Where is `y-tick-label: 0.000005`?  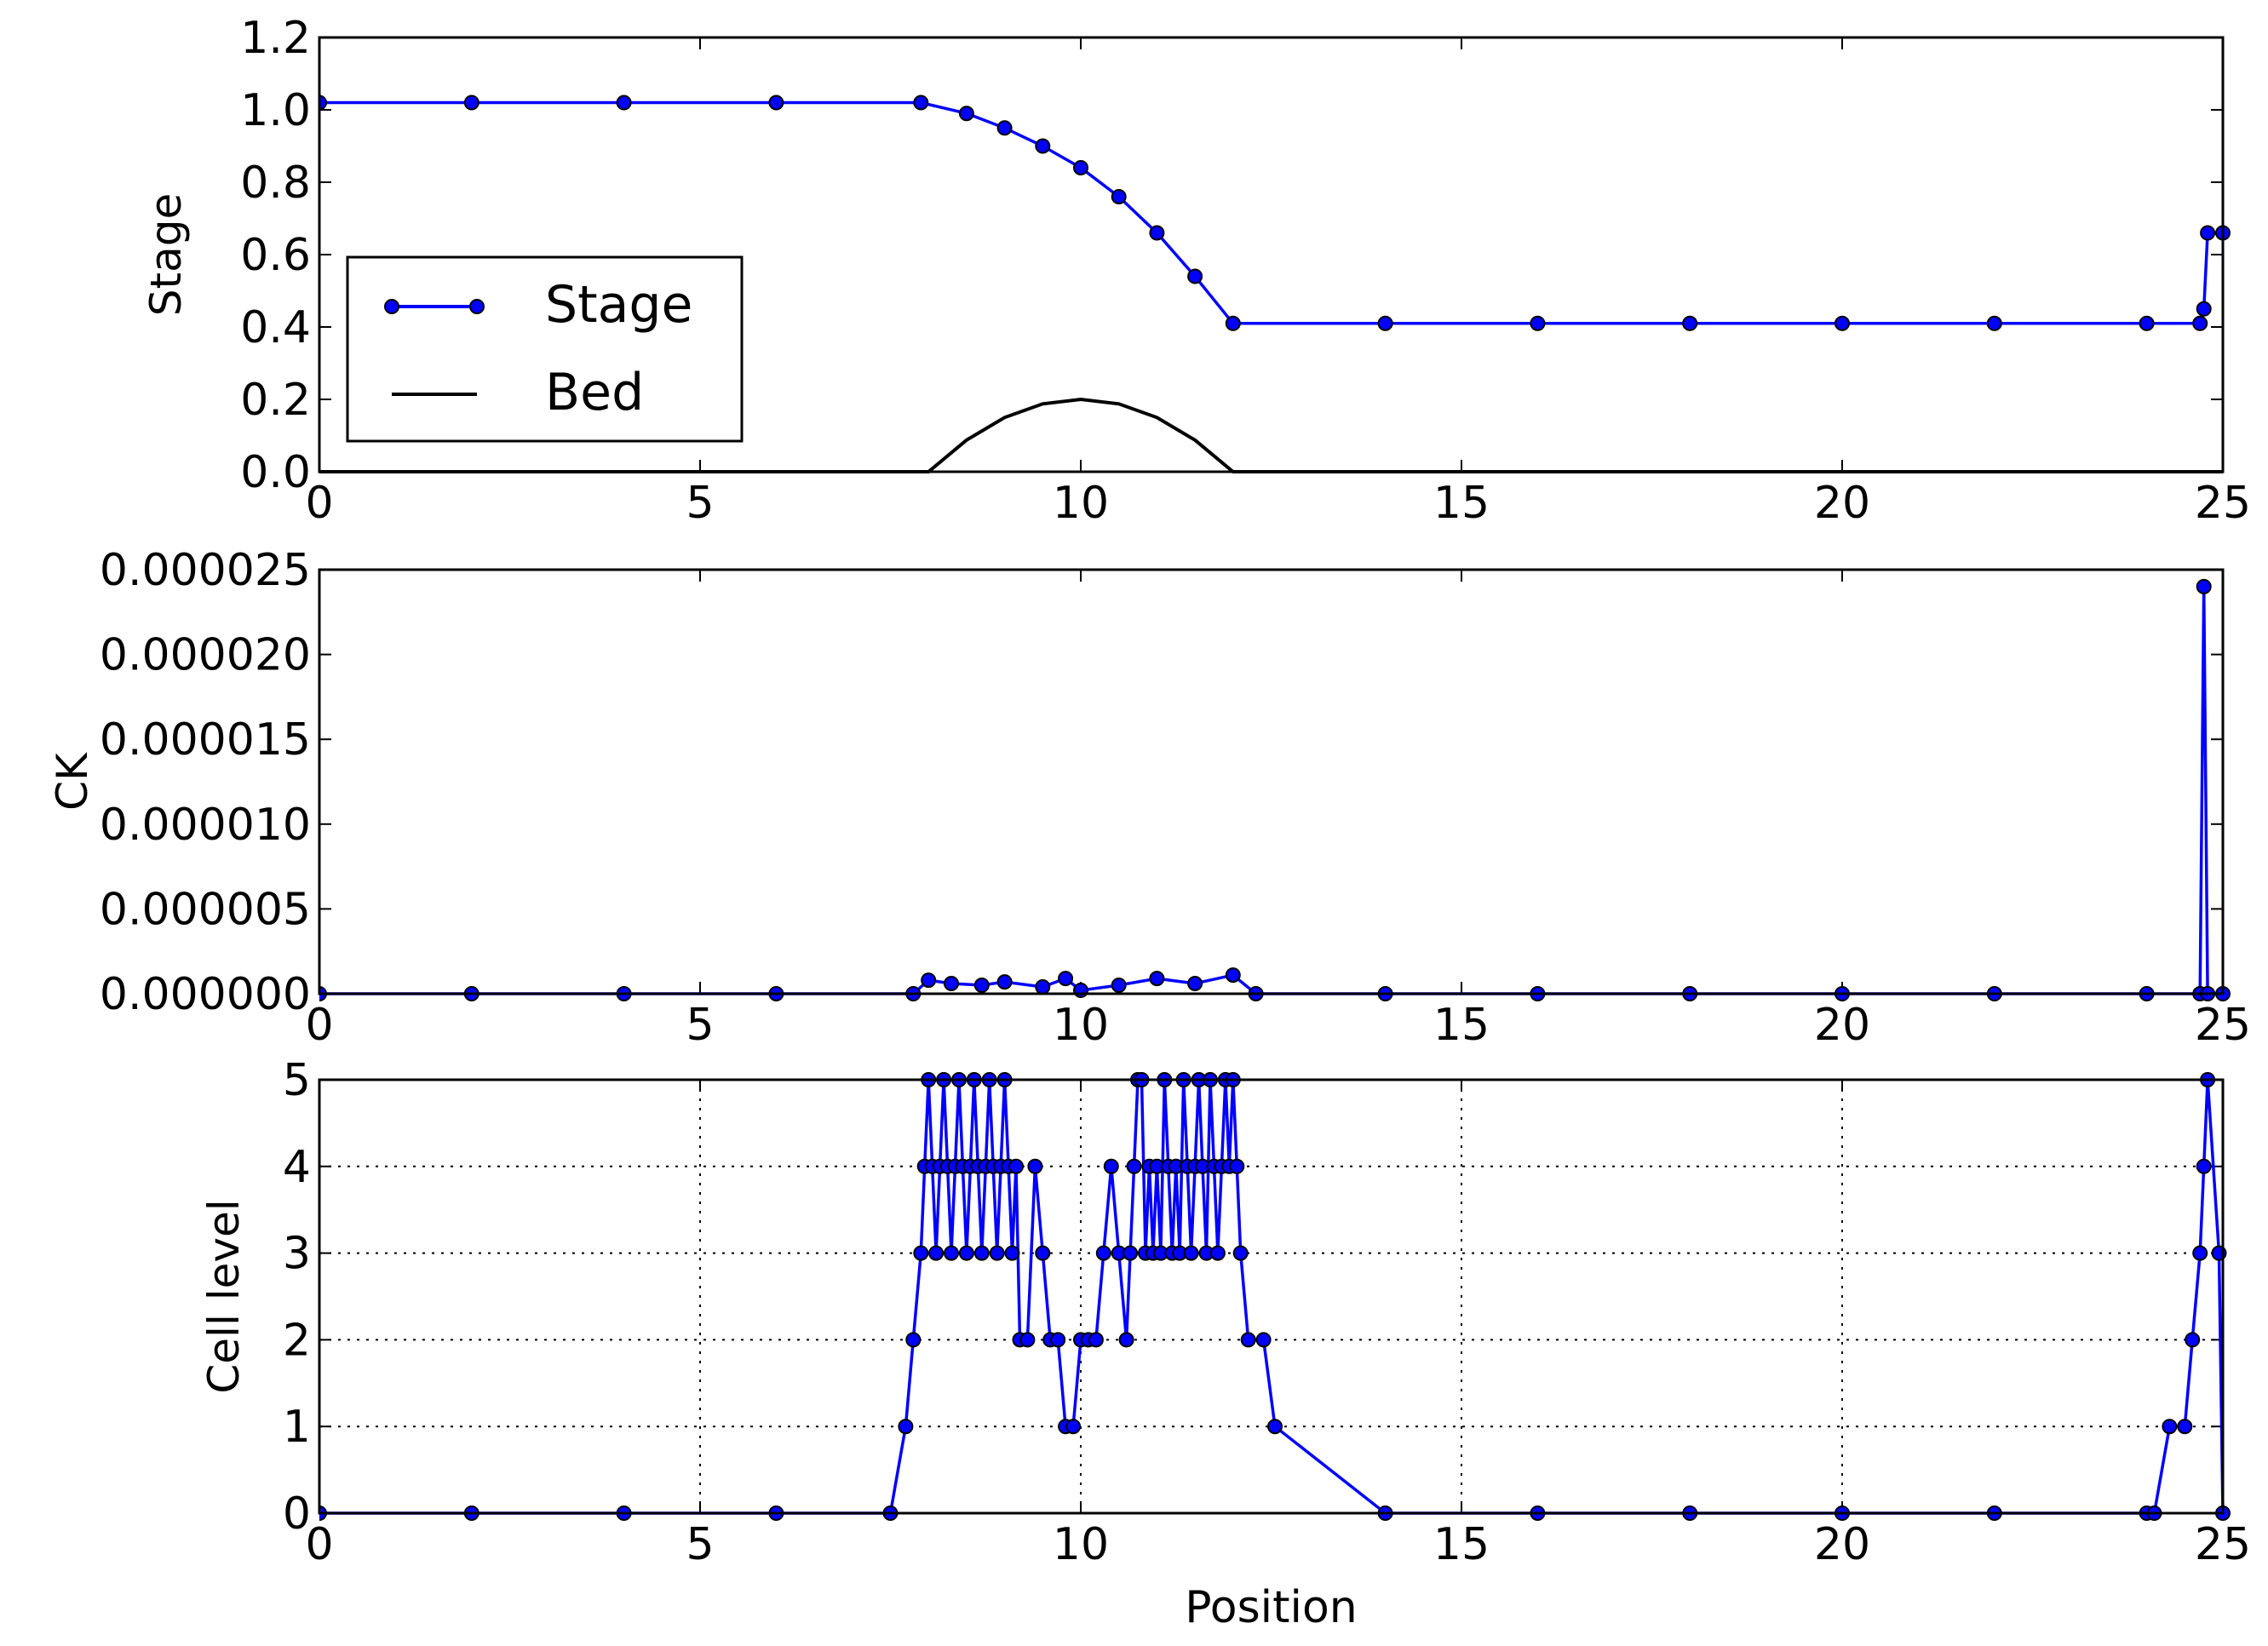 y-tick-label: 0.000005 is located at coordinates (205, 909).